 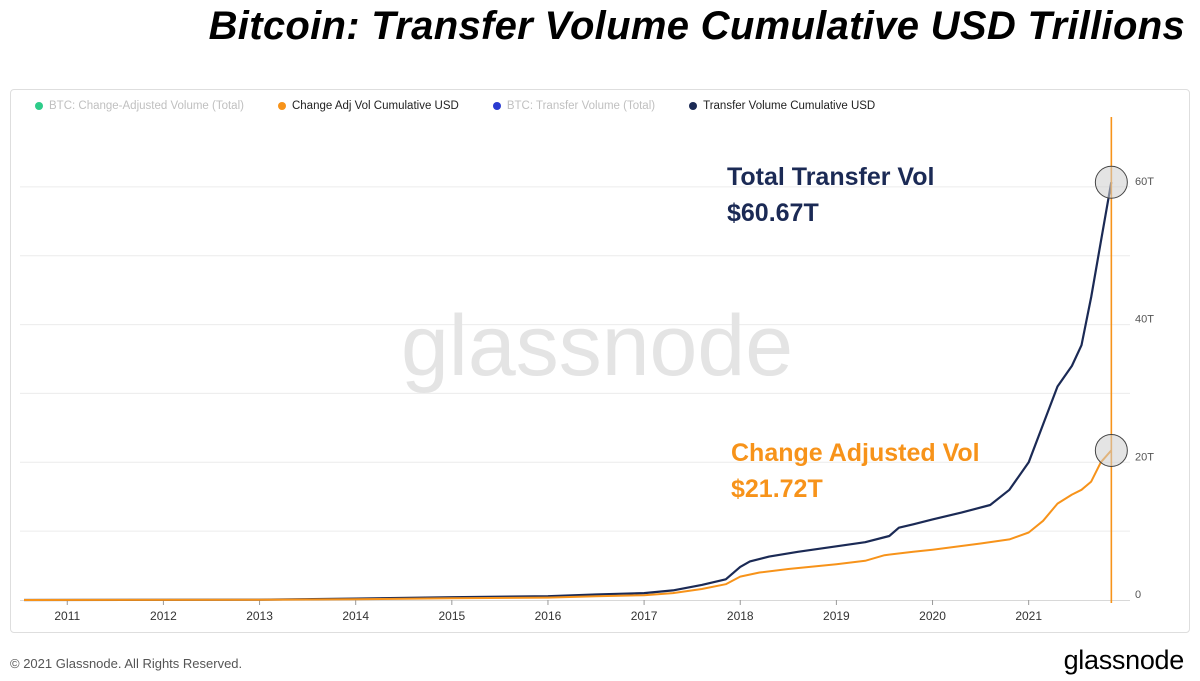 I want to click on legend-item-change-adjusted-total: BTC: Change-Adjusted Volume (Total), so click(x=139, y=106).